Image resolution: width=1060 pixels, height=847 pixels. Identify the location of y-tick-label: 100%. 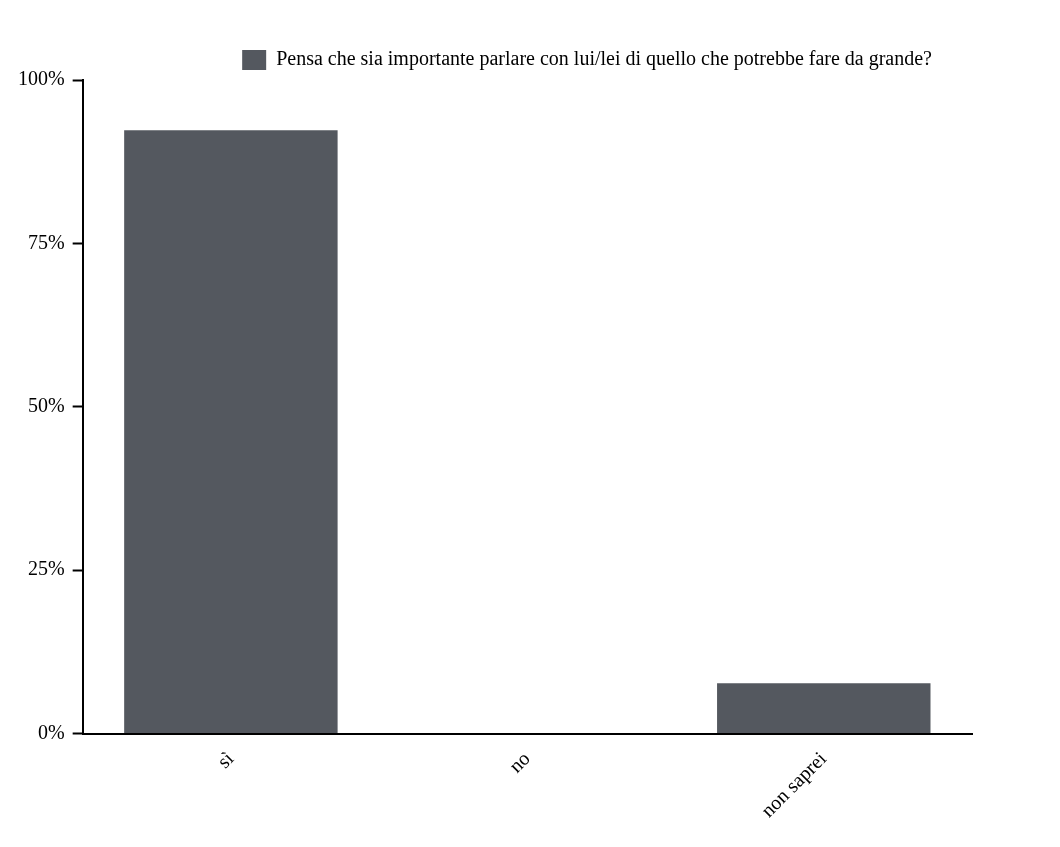
(41, 78).